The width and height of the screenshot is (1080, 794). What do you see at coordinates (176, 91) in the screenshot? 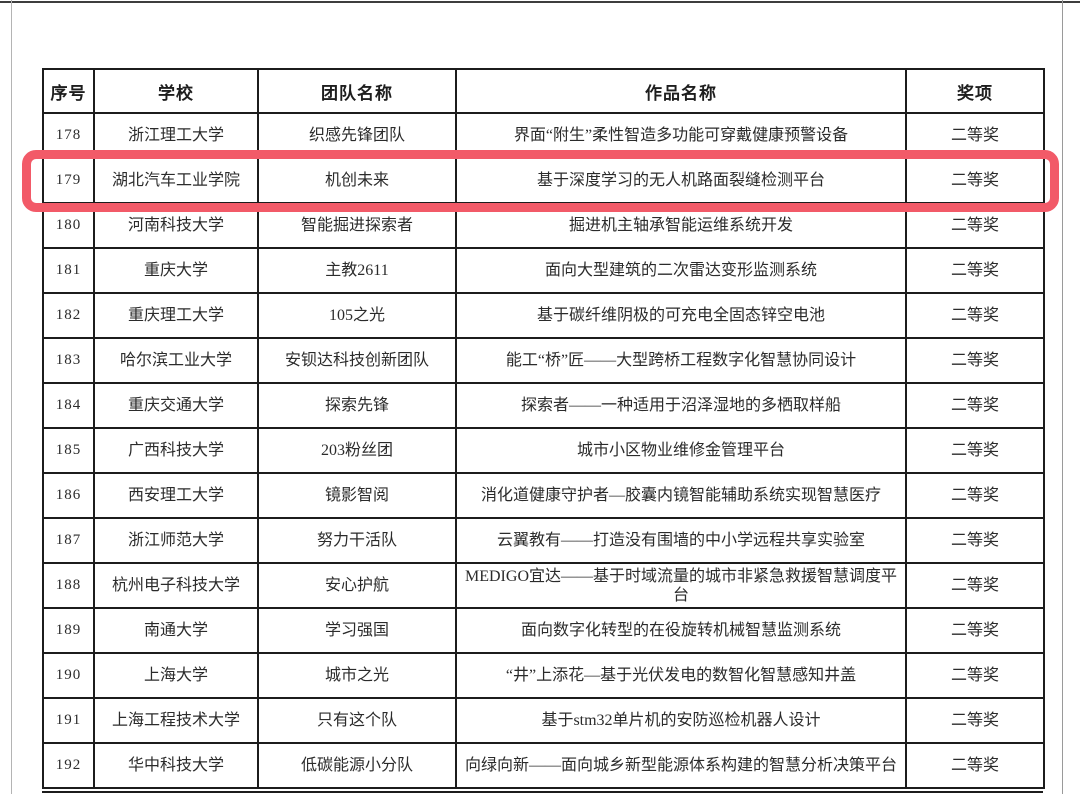
I see `header-school: 学校` at bounding box center [176, 91].